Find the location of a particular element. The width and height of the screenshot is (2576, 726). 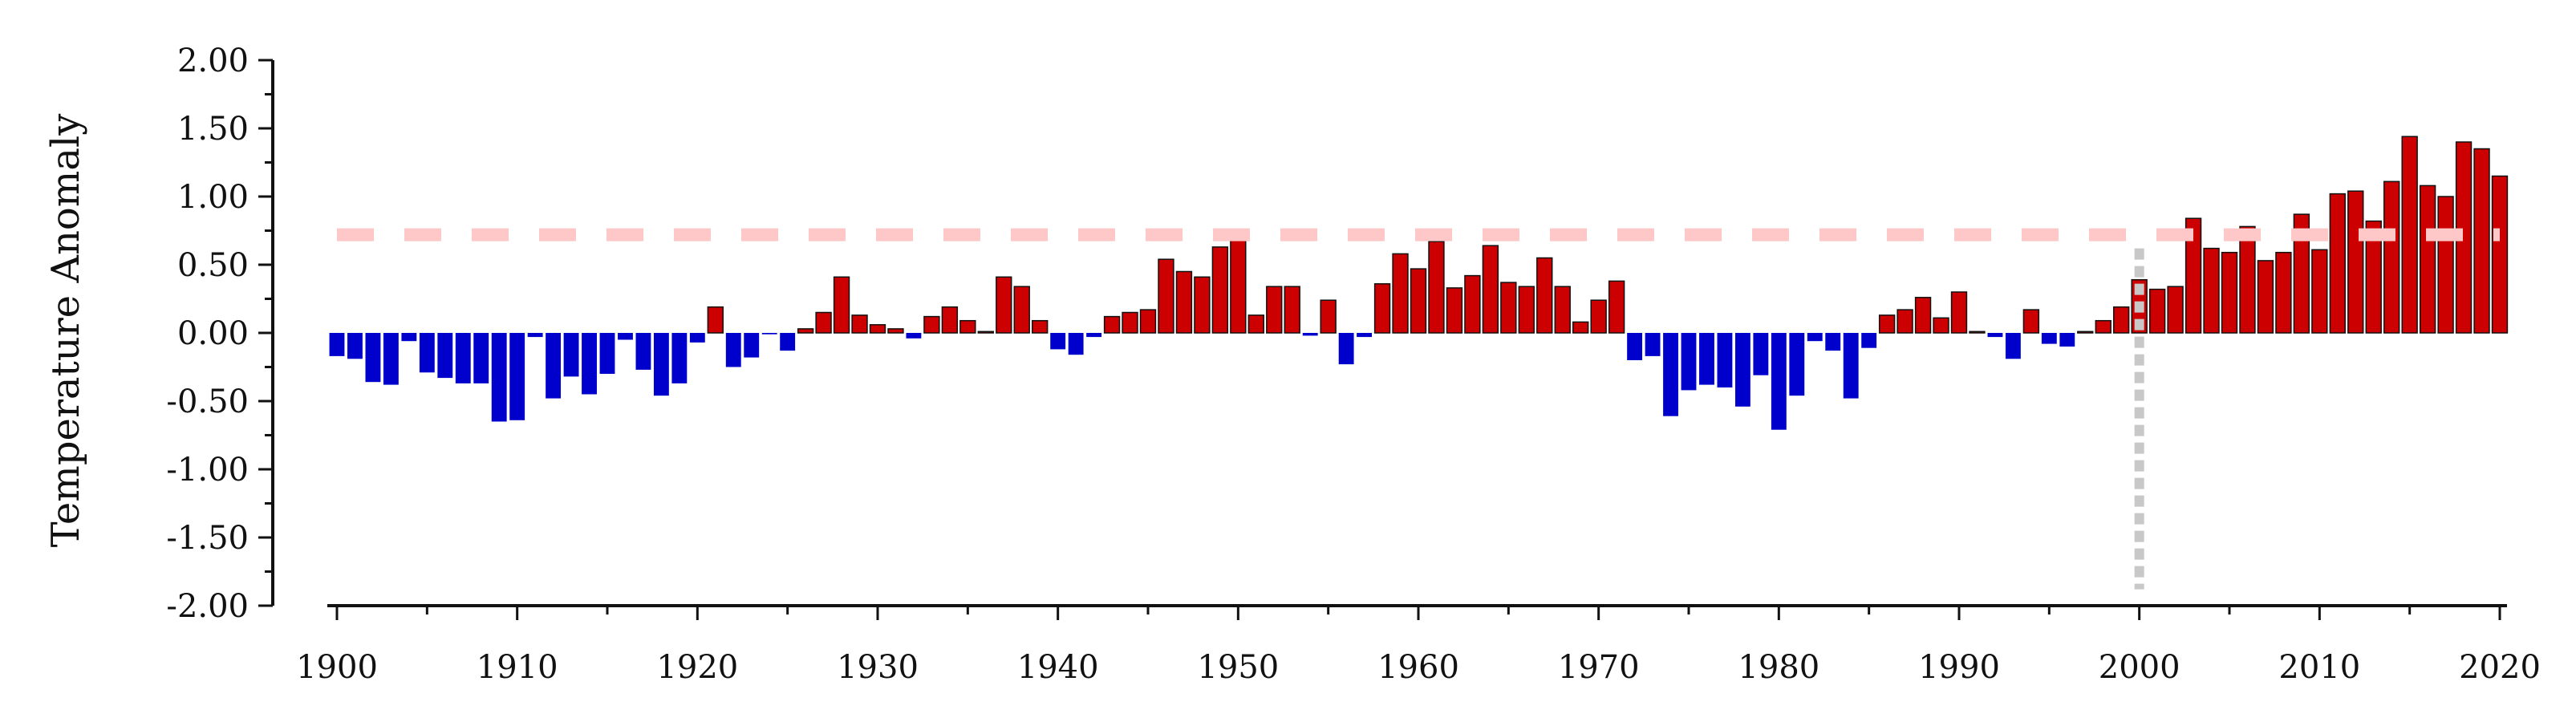

bar-1978 is located at coordinates (1742, 370).